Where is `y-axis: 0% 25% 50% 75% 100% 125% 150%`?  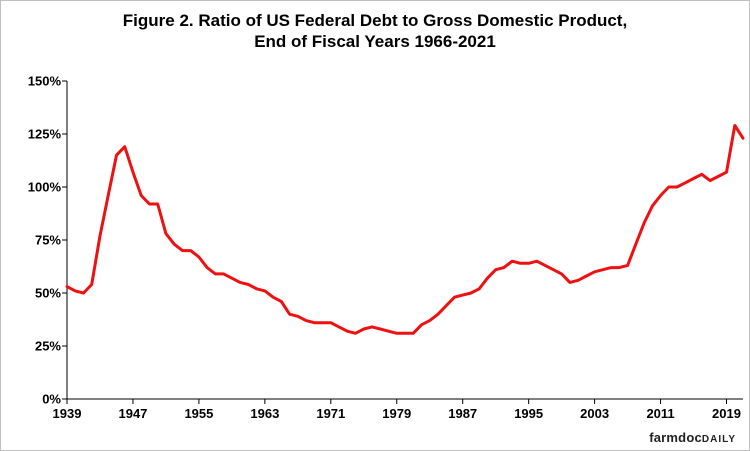 y-axis: 0% 25% 50% 75% 100% 125% 150% is located at coordinates (48, 240).